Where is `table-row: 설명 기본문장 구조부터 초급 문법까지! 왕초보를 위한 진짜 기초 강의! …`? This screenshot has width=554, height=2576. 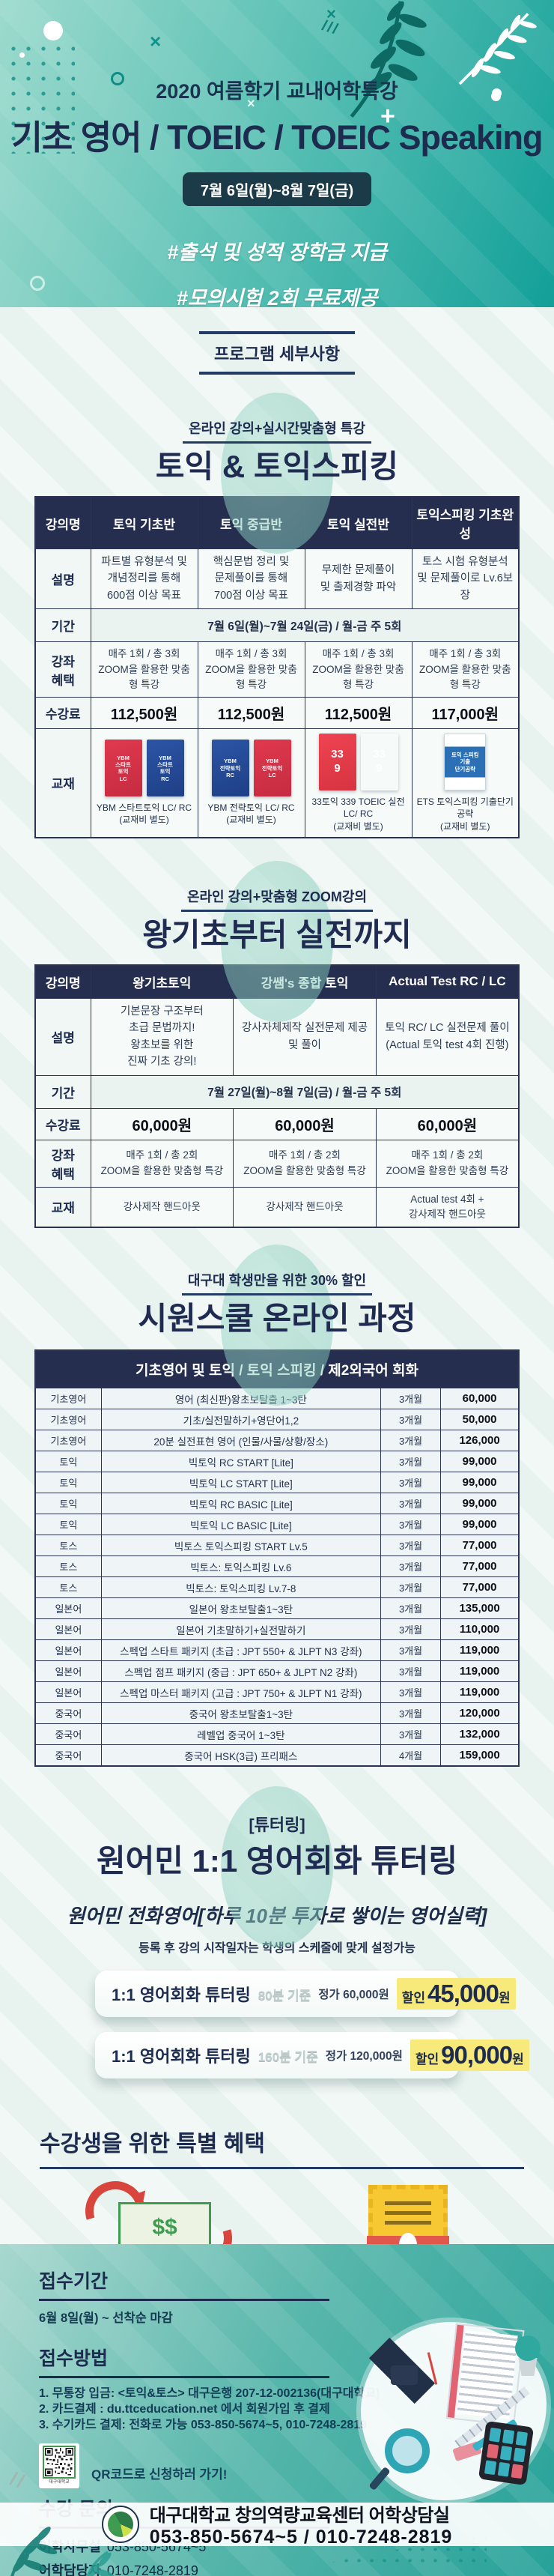
table-row: 설명 기본문장 구조부터 초급 문법까지! 왕초보를 위한 진짜 기초 강의! … is located at coordinates (277, 1036).